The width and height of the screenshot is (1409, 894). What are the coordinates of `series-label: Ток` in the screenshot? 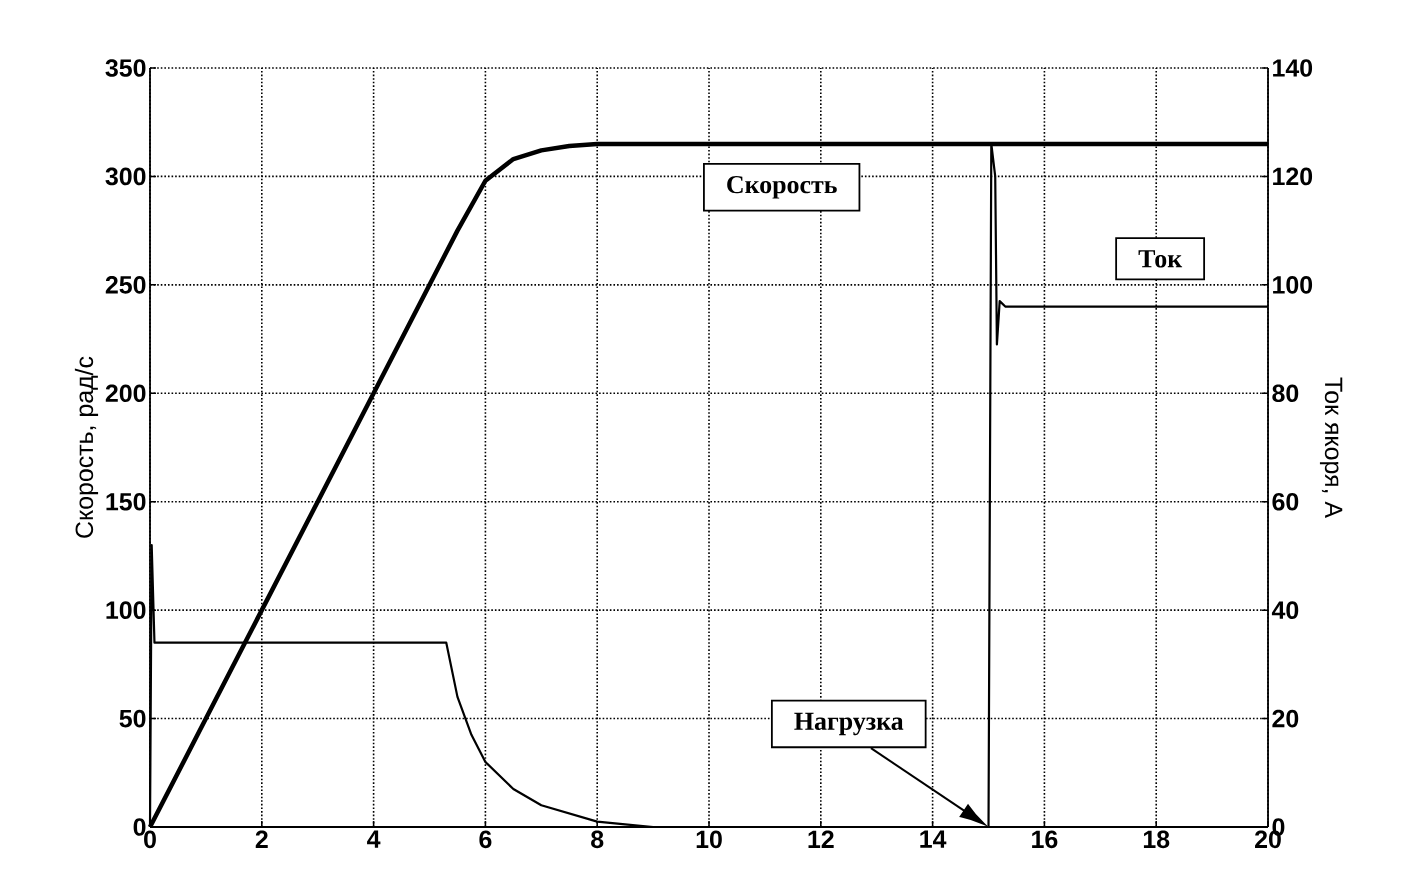 It's located at (1160, 259).